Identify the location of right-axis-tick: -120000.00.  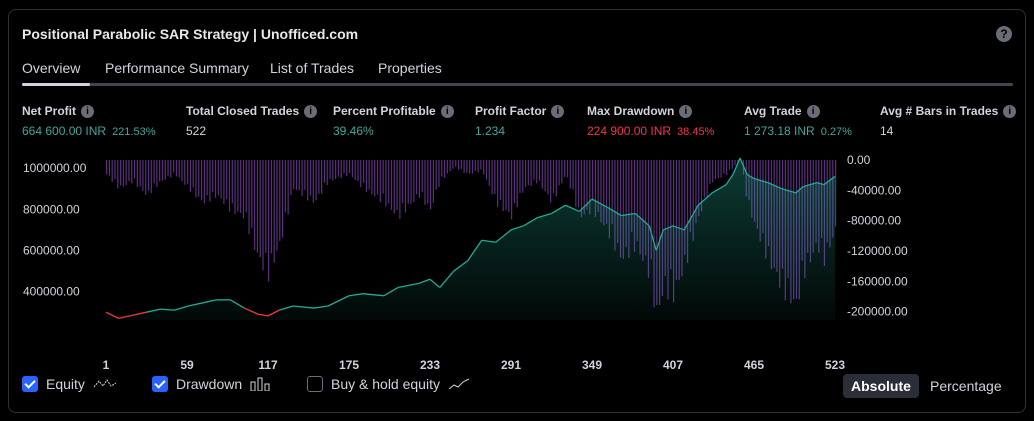
(877, 251).